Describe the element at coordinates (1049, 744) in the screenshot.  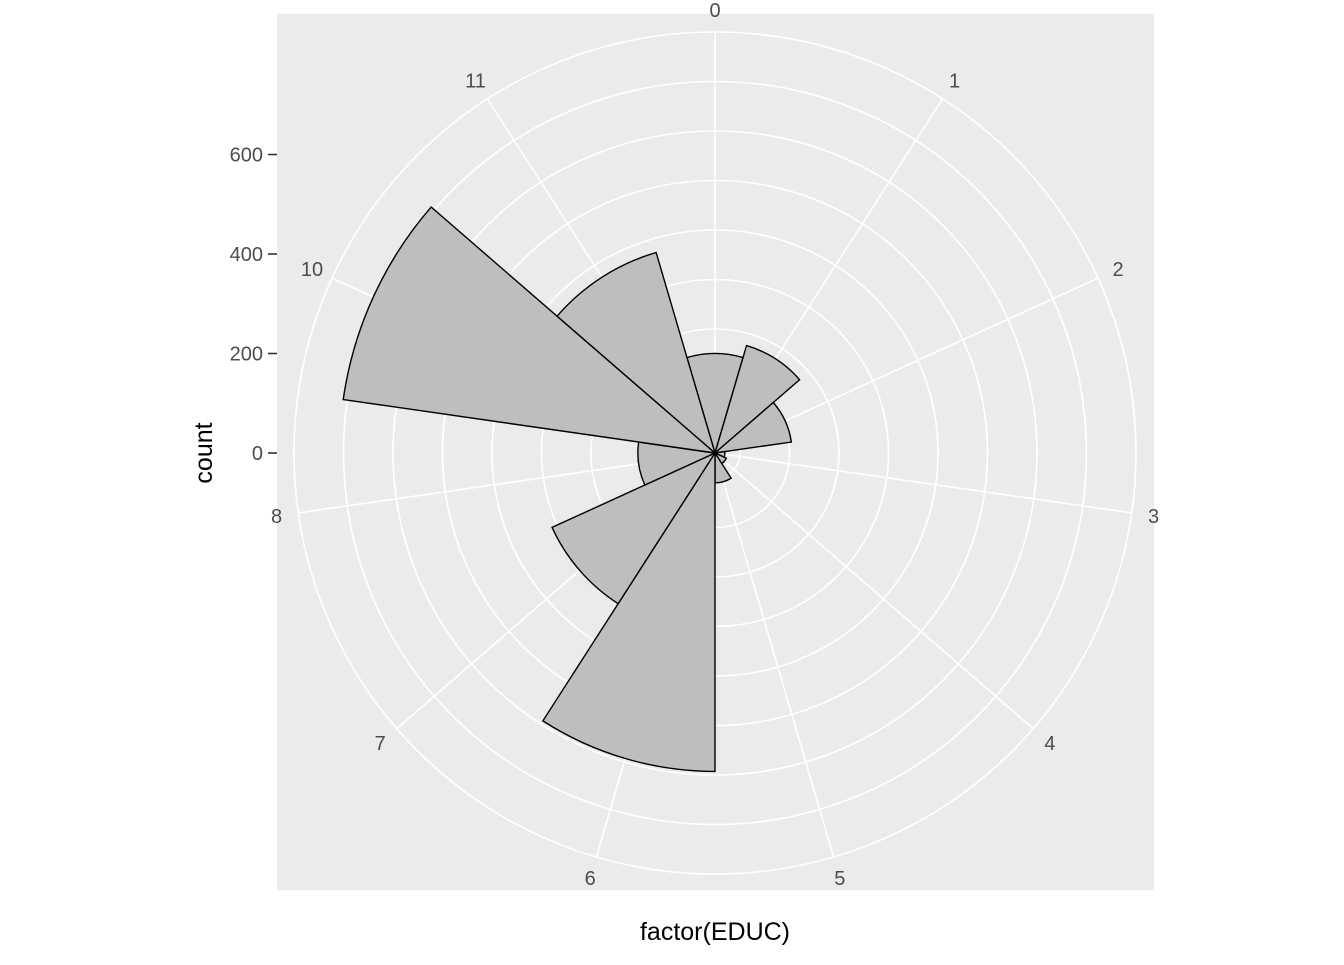
I see `category-label: 4` at that location.